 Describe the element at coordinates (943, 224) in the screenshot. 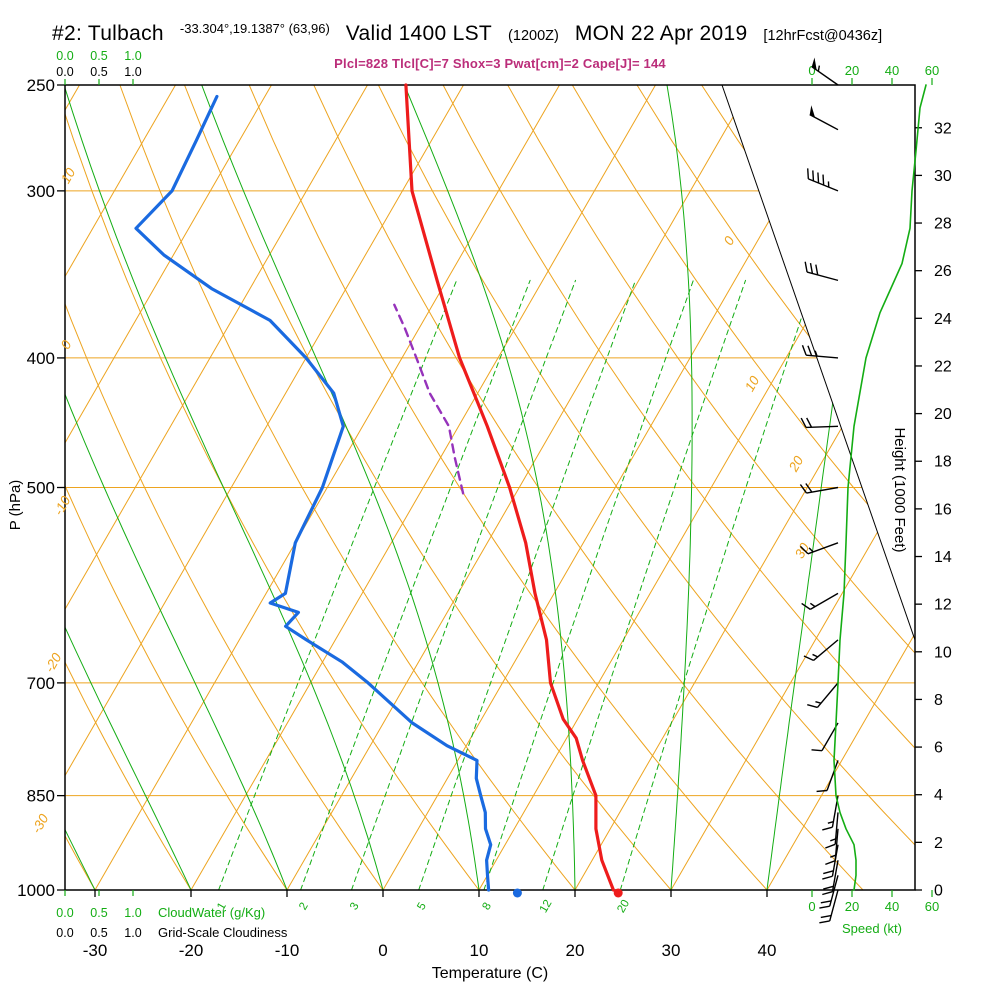

I see `svg-text: 28` at that location.